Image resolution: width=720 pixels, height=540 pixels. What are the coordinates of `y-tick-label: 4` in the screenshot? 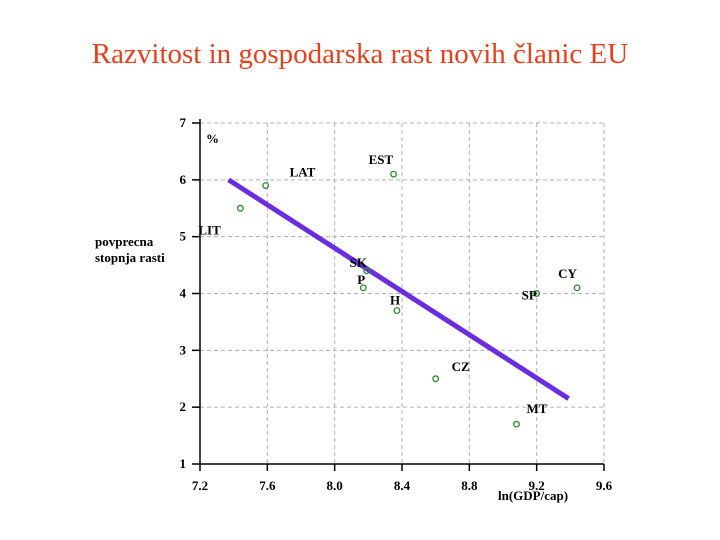 It's located at (183, 293).